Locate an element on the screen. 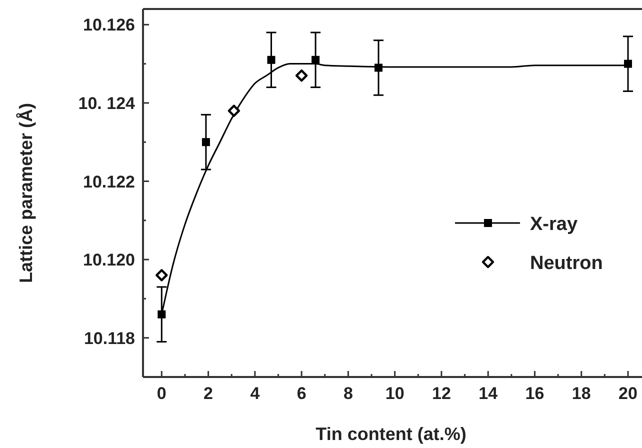  x-tick-label: 12 is located at coordinates (441, 393).